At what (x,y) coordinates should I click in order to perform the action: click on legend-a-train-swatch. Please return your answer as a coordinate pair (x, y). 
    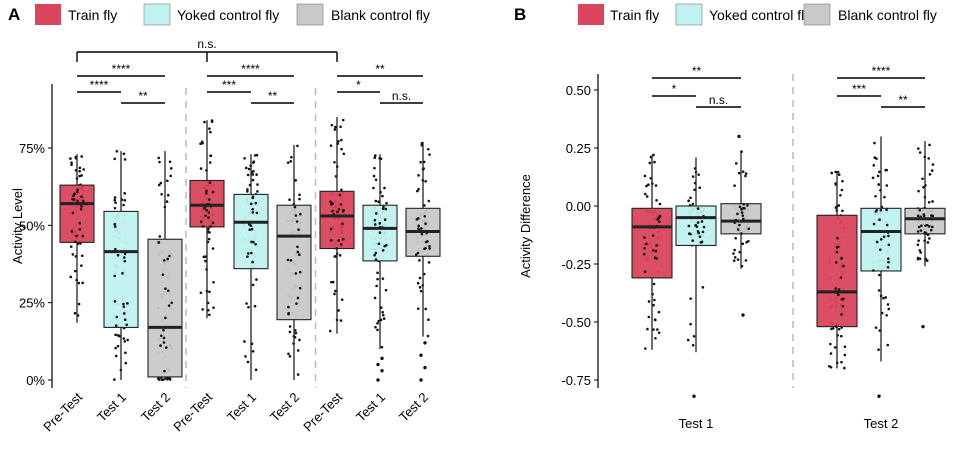
    Looking at the image, I should click on (48, 14).